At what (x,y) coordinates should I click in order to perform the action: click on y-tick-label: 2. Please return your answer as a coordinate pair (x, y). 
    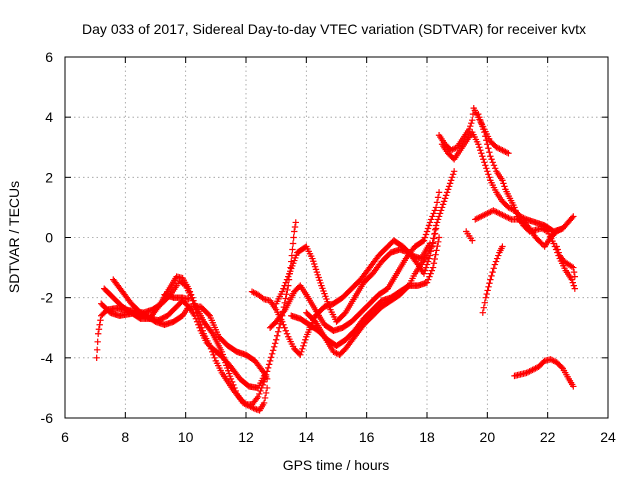
    Looking at the image, I should click on (49, 177).